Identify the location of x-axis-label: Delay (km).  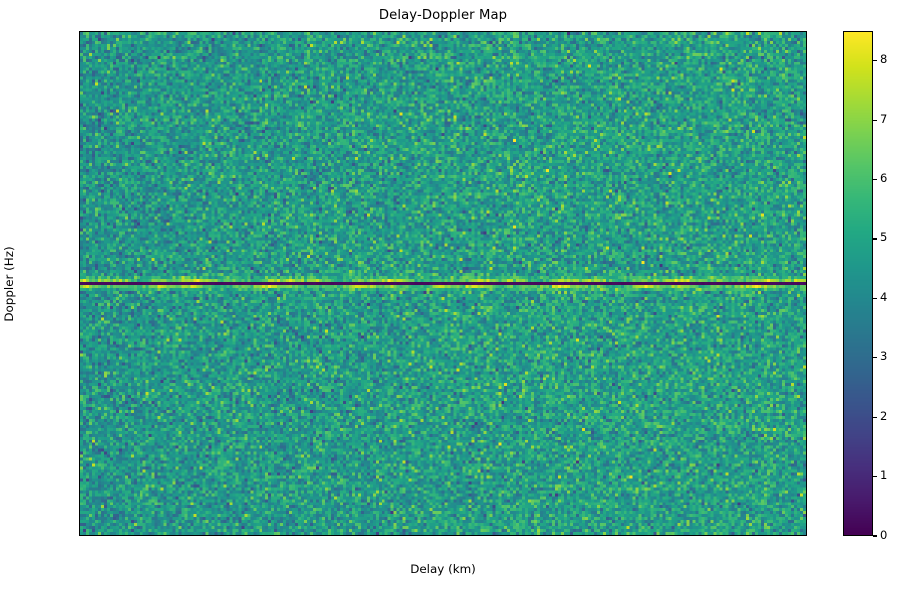
(443, 569).